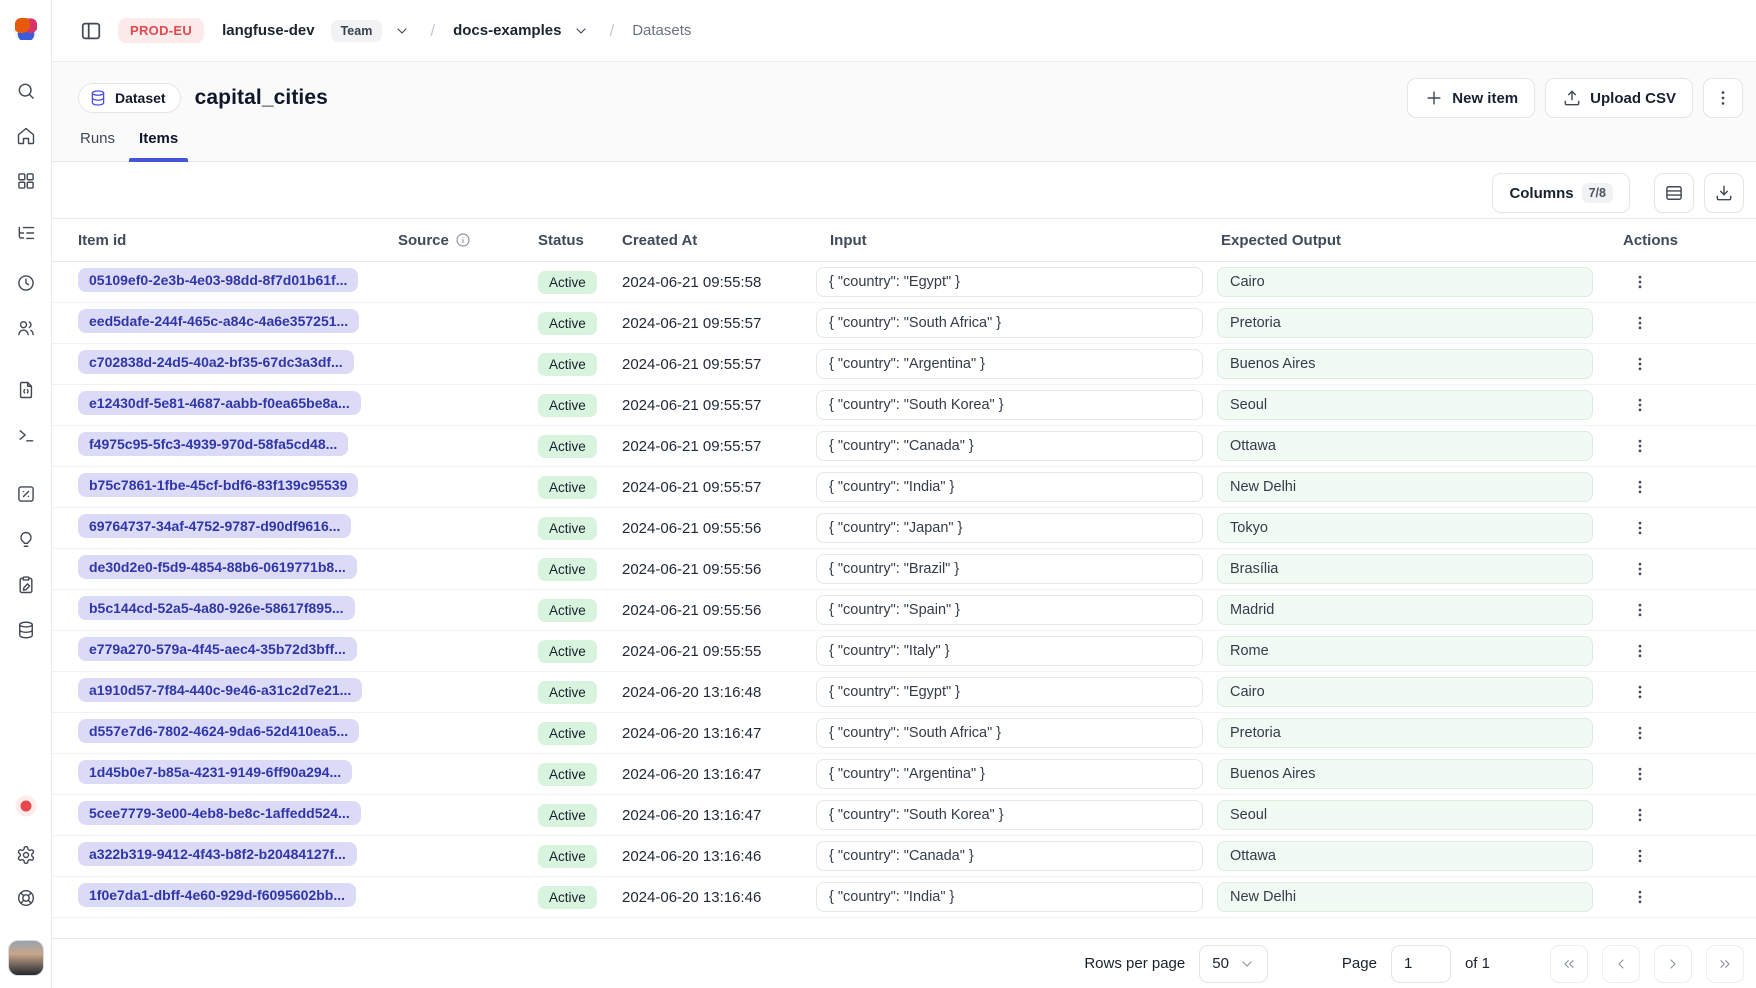  I want to click on sessions-clock-icon, so click(26, 283).